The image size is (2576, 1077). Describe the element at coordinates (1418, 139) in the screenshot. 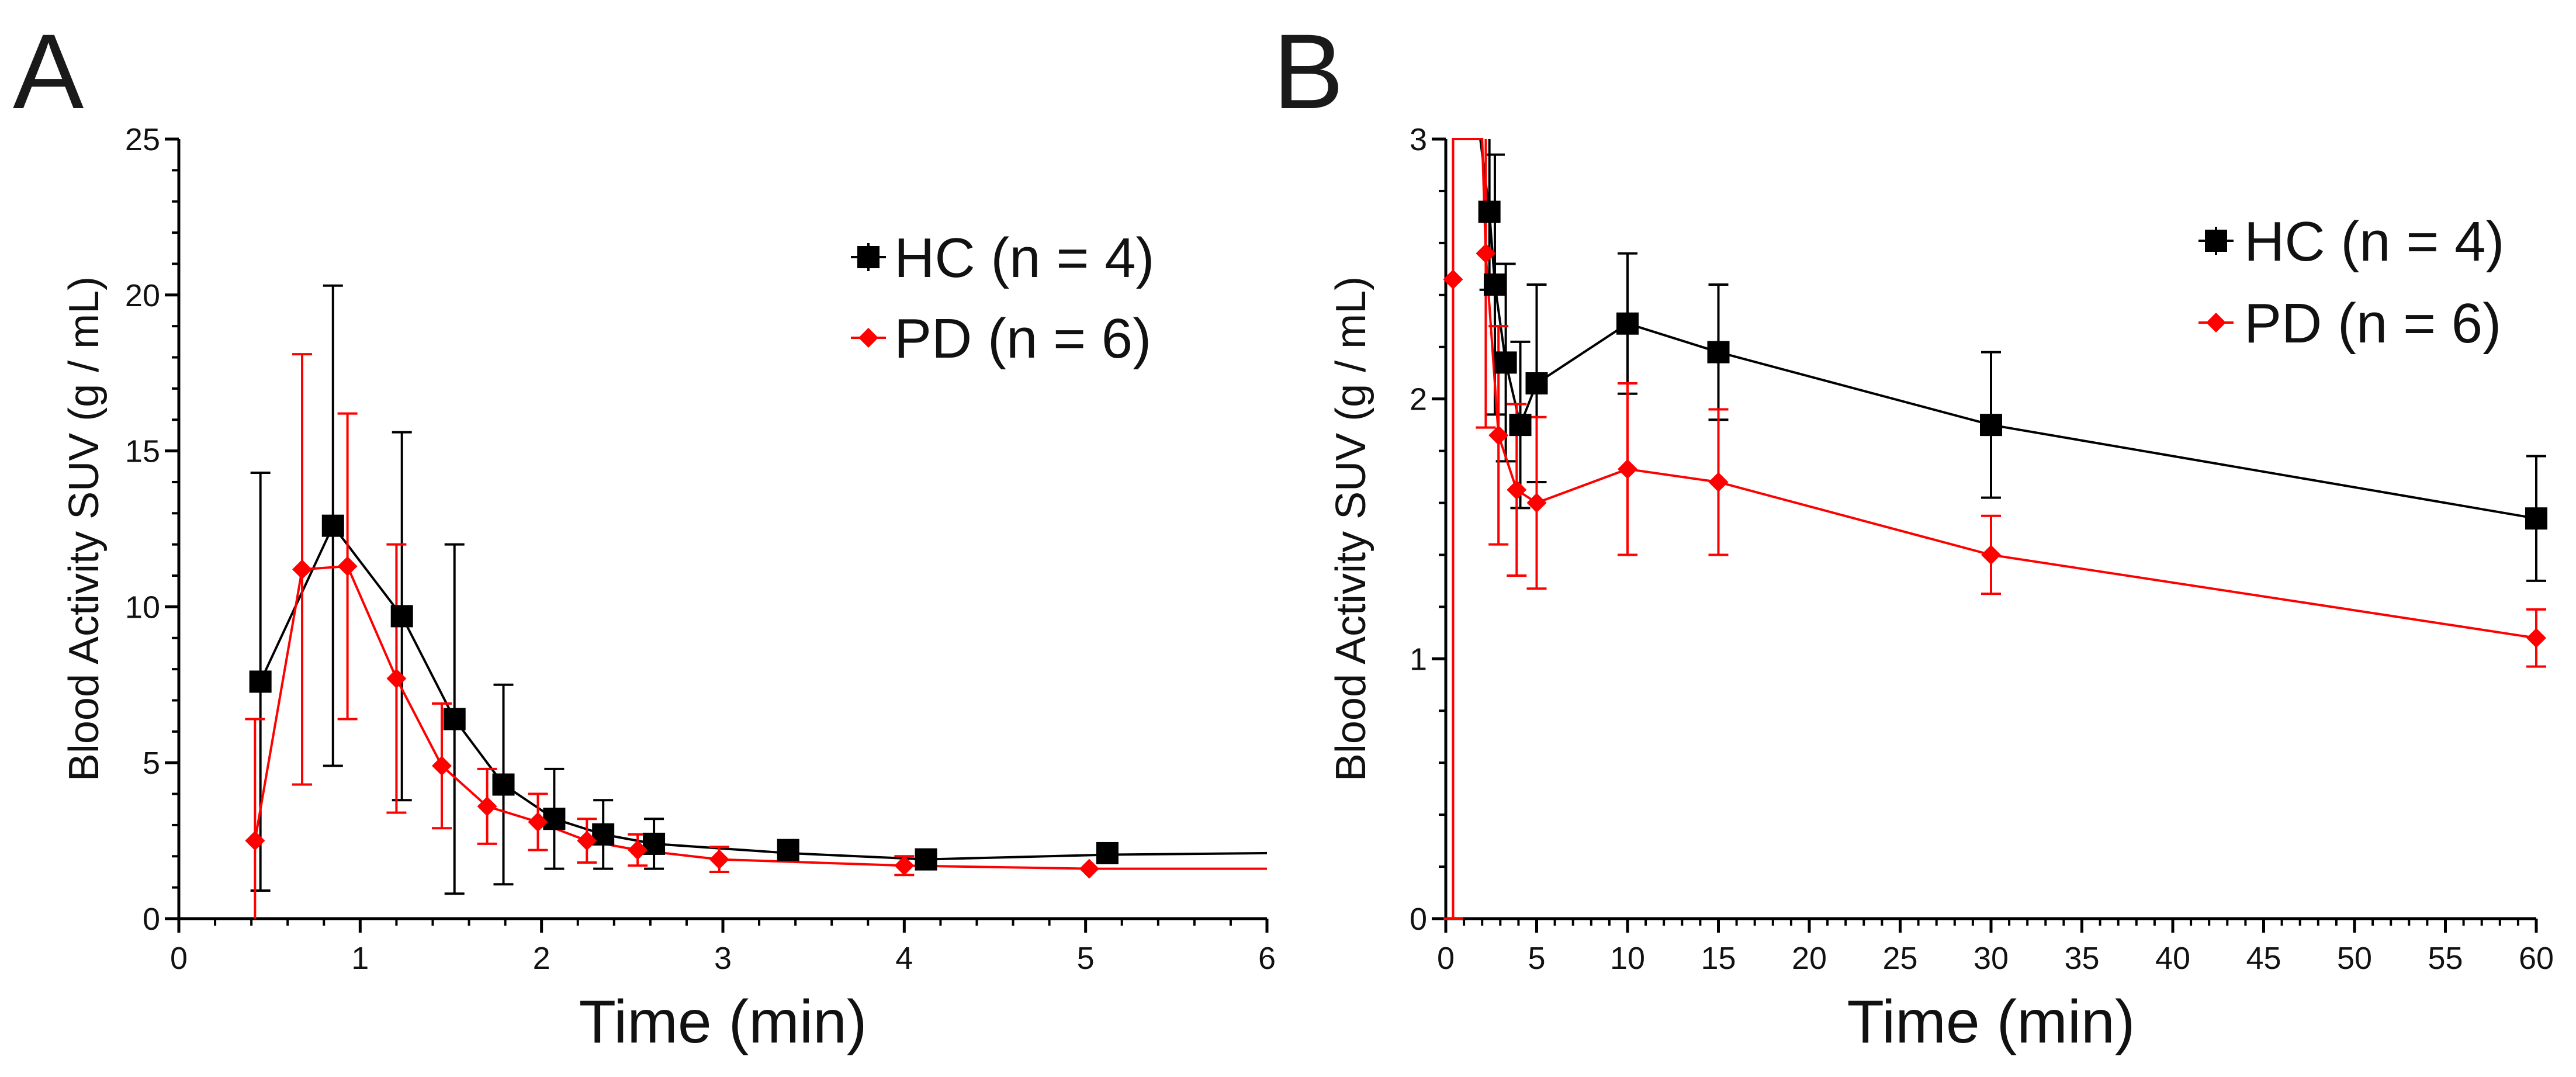

I see `panel-b-y-tick-label: 3` at that location.